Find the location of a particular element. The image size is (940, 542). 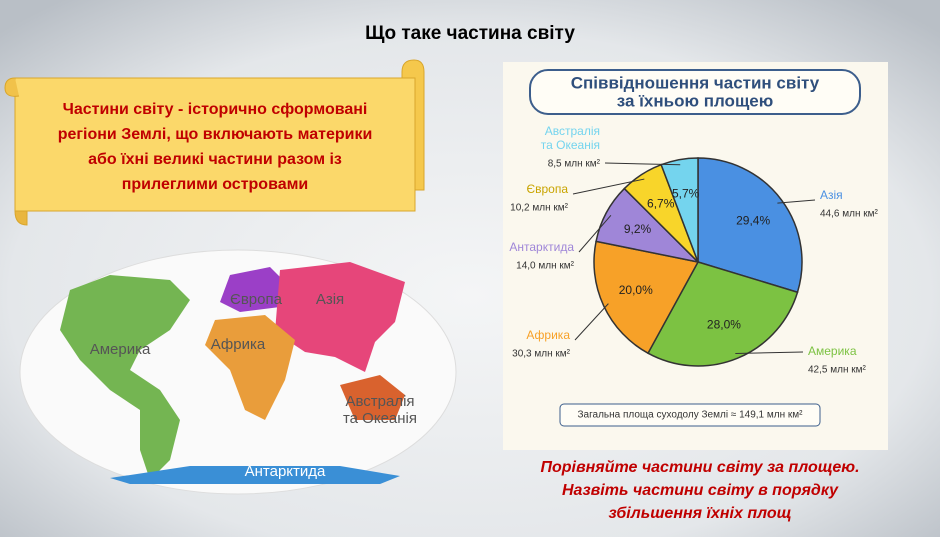

slide-title: Що таке частина світу is located at coordinates (470, 33).